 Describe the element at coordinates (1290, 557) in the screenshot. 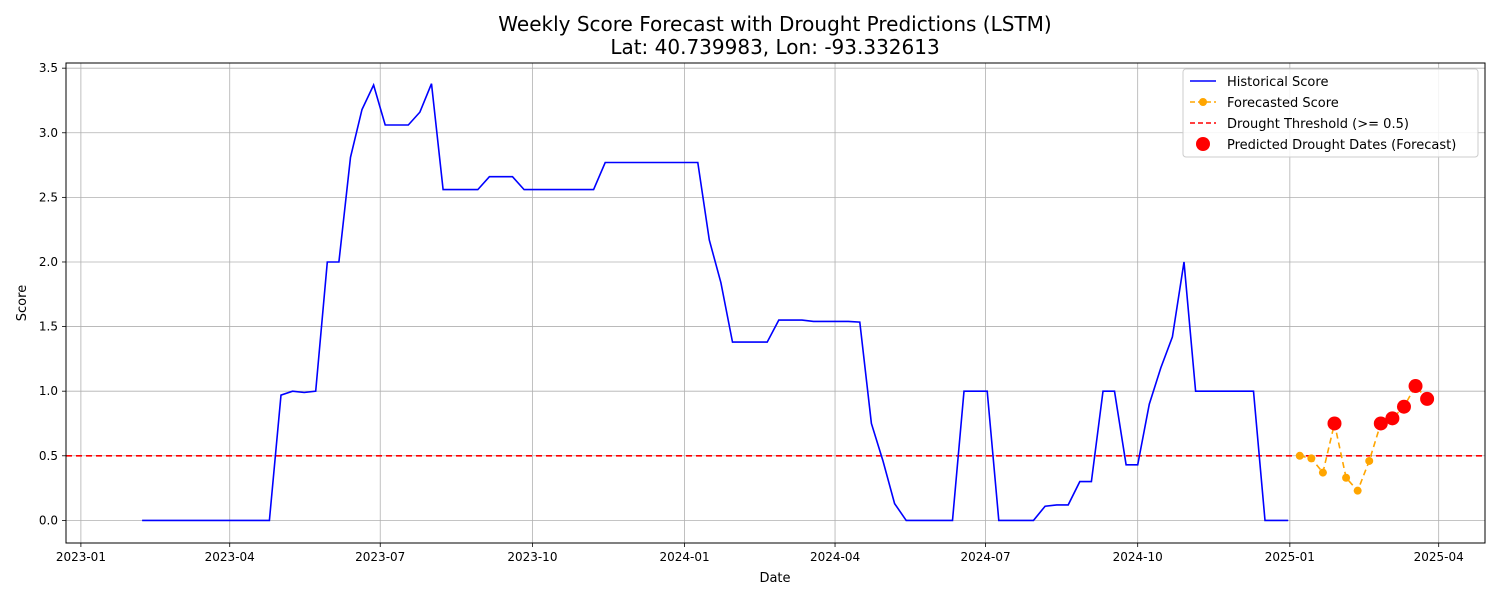

I see `x-tick-label: 2025-01` at that location.